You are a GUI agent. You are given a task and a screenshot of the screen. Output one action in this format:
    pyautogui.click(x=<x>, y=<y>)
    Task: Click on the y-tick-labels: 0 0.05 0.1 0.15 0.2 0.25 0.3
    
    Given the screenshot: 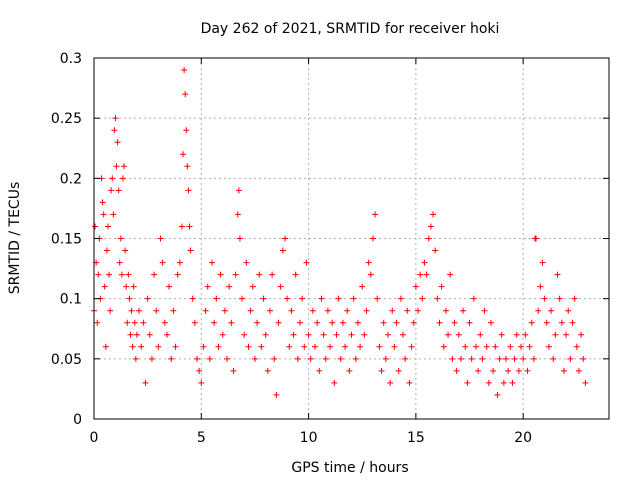 What is the action you would take?
    pyautogui.click(x=66, y=239)
    